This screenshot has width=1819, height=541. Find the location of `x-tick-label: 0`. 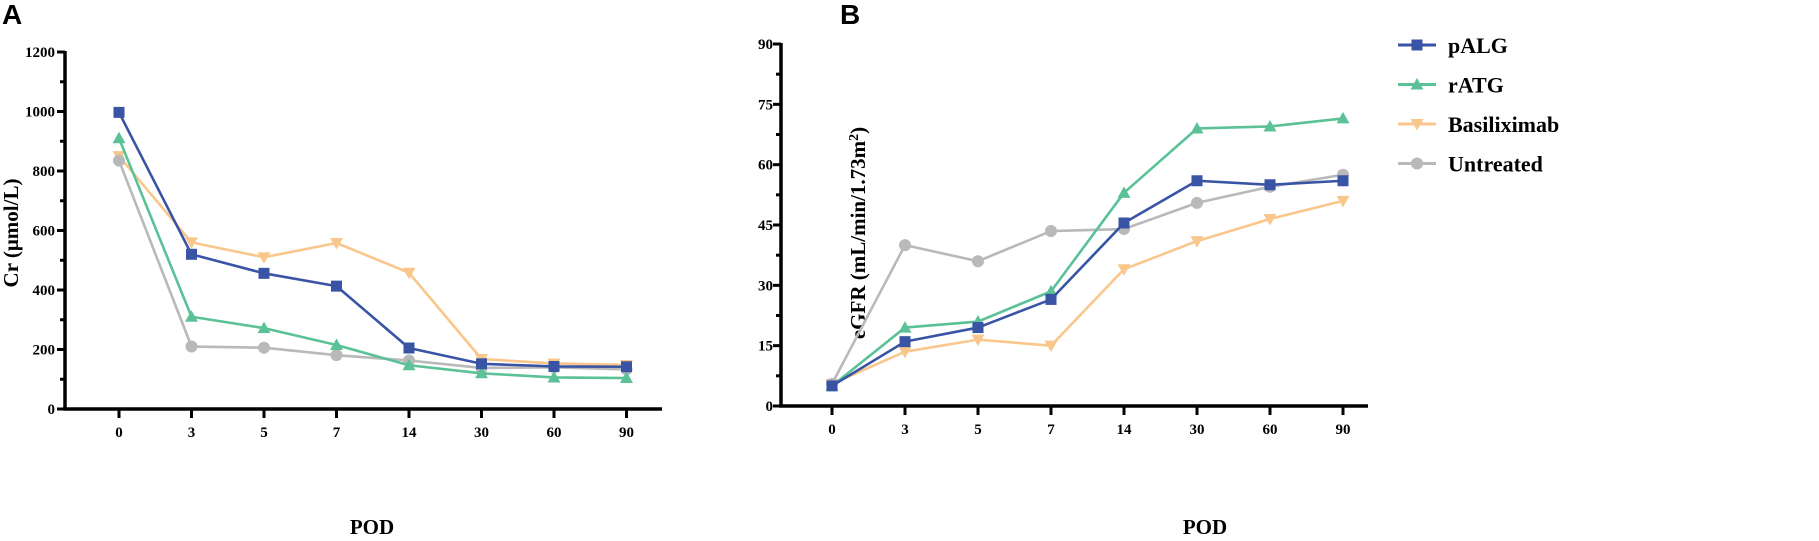

x-tick-label: 0 is located at coordinates (119, 433).